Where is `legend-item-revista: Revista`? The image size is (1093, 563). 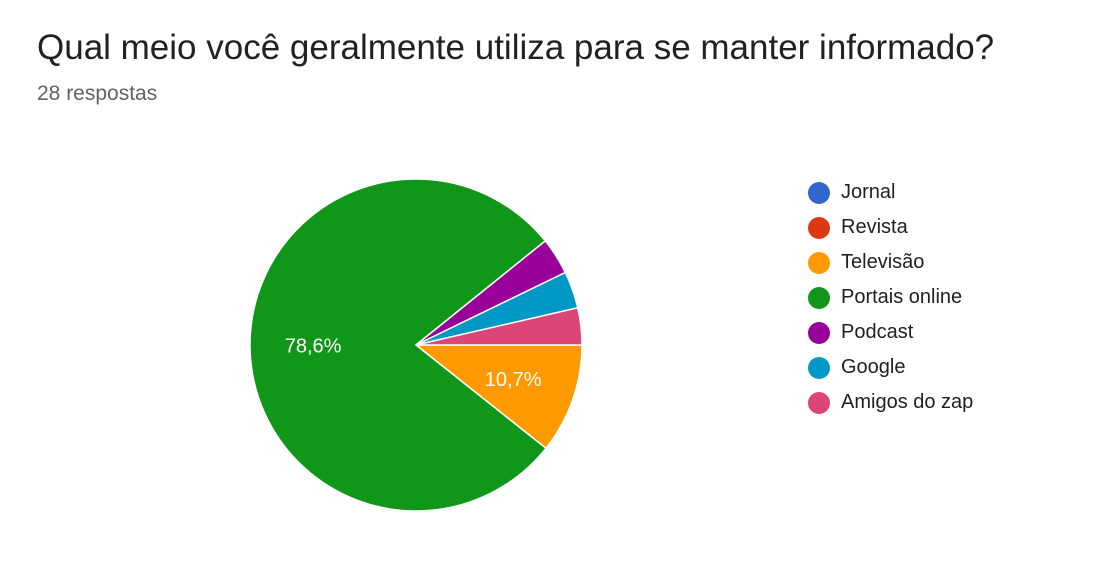 legend-item-revista: Revista is located at coordinates (890, 227).